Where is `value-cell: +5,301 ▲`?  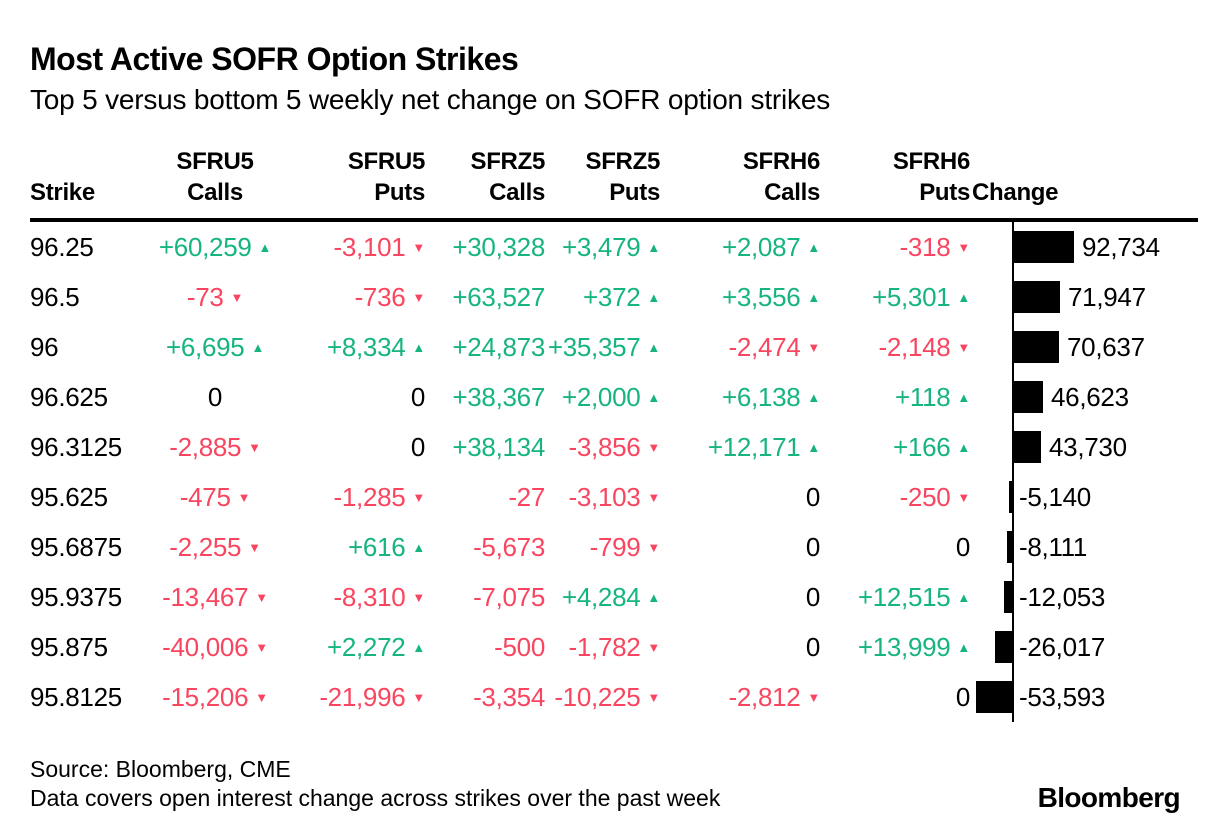 value-cell: +5,301 ▲ is located at coordinates (895, 297).